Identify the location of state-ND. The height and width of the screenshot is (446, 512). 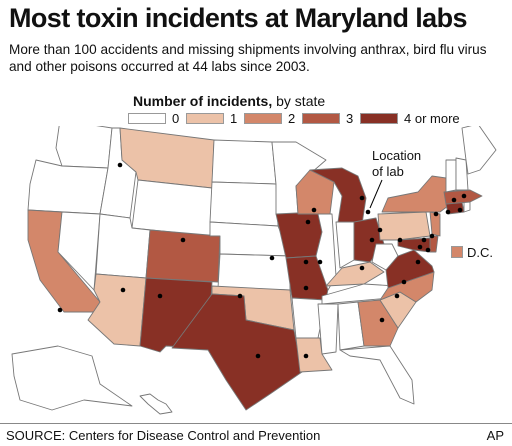
(244, 162).